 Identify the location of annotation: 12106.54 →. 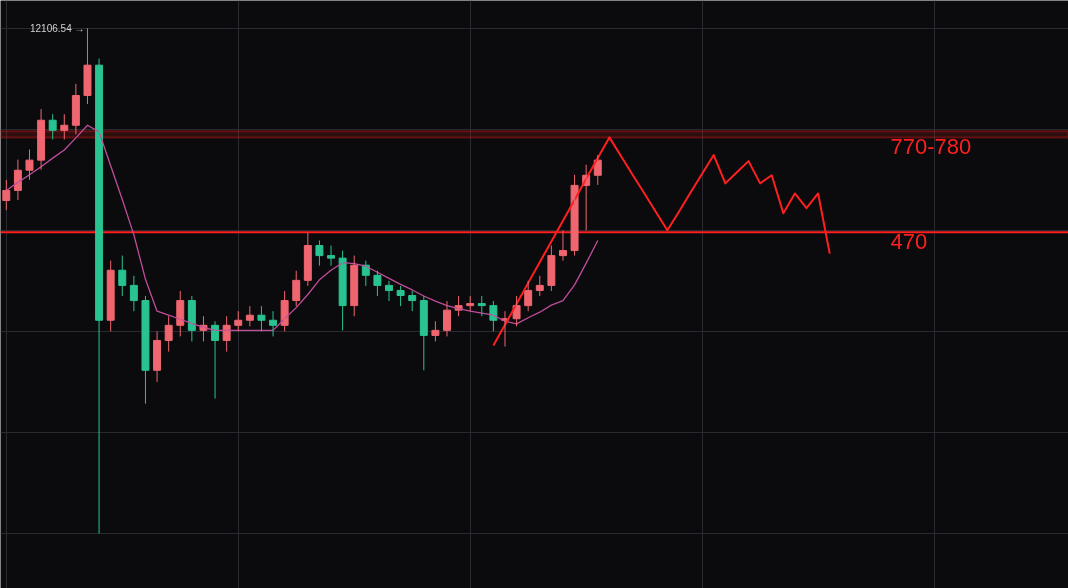
(57, 28).